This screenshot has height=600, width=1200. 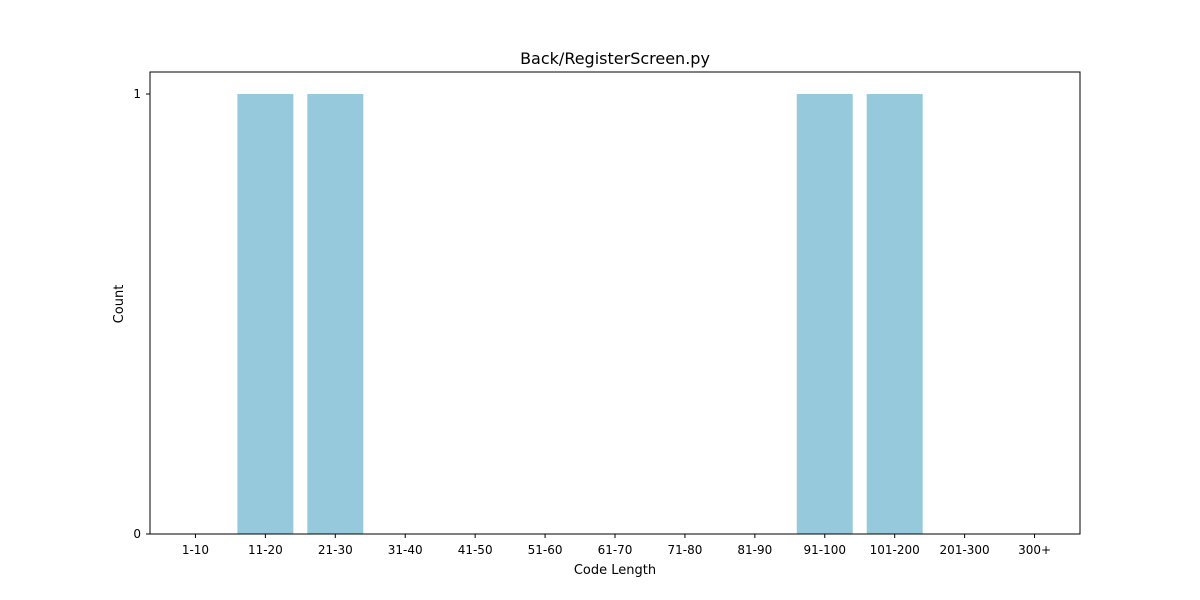 I want to click on y-tick-label: 0, so click(x=137, y=534).